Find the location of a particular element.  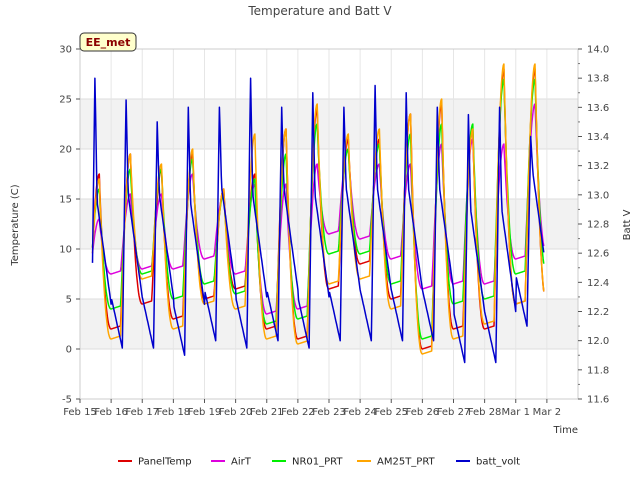

x-tick-label: Mar 2 is located at coordinates (547, 412).